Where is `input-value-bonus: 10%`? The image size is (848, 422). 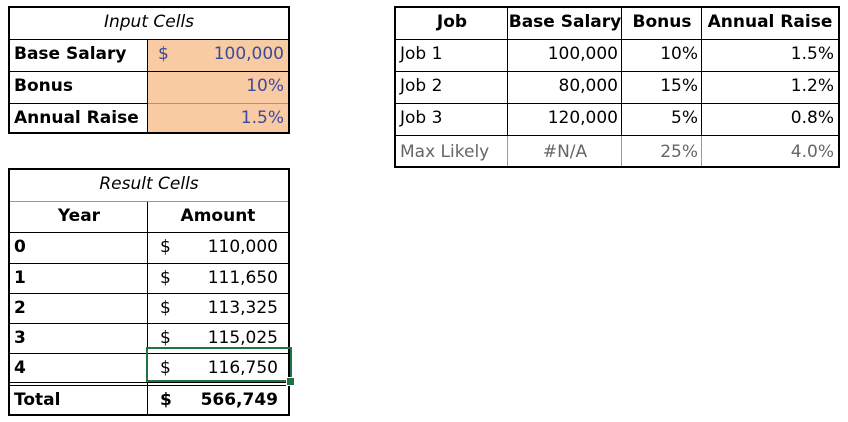
input-value-bonus: 10% is located at coordinates (218, 87).